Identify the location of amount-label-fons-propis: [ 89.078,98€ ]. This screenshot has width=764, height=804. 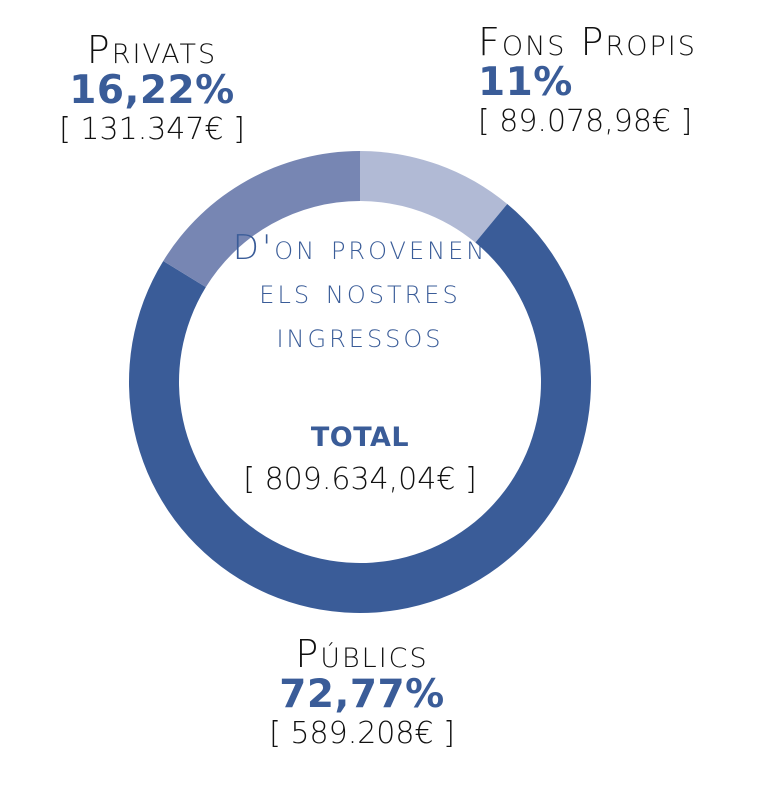
(585, 121).